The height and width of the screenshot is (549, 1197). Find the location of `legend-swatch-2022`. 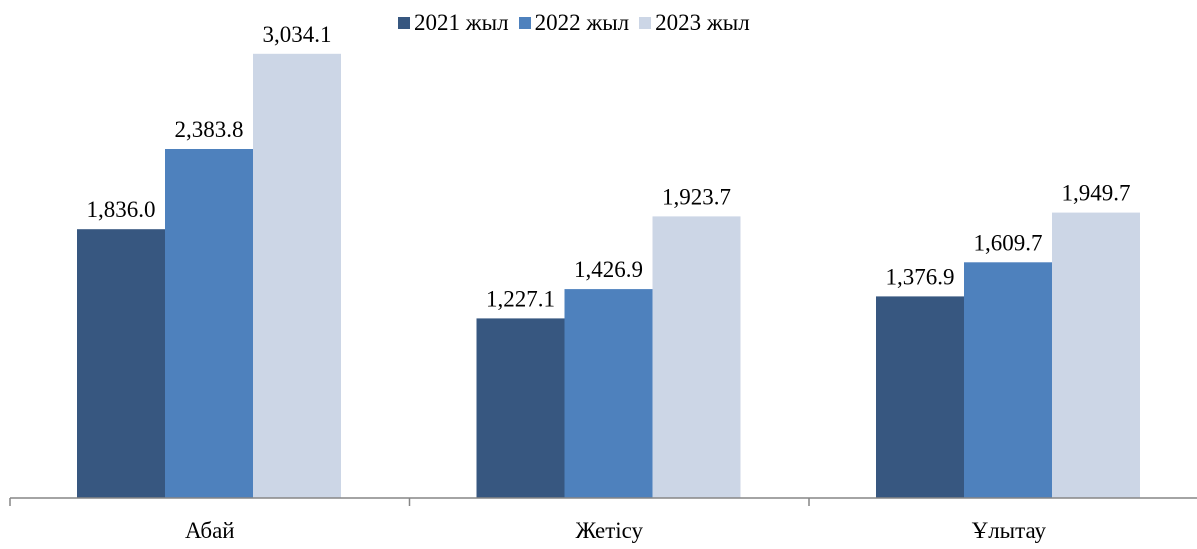

legend-swatch-2022 is located at coordinates (524, 23).